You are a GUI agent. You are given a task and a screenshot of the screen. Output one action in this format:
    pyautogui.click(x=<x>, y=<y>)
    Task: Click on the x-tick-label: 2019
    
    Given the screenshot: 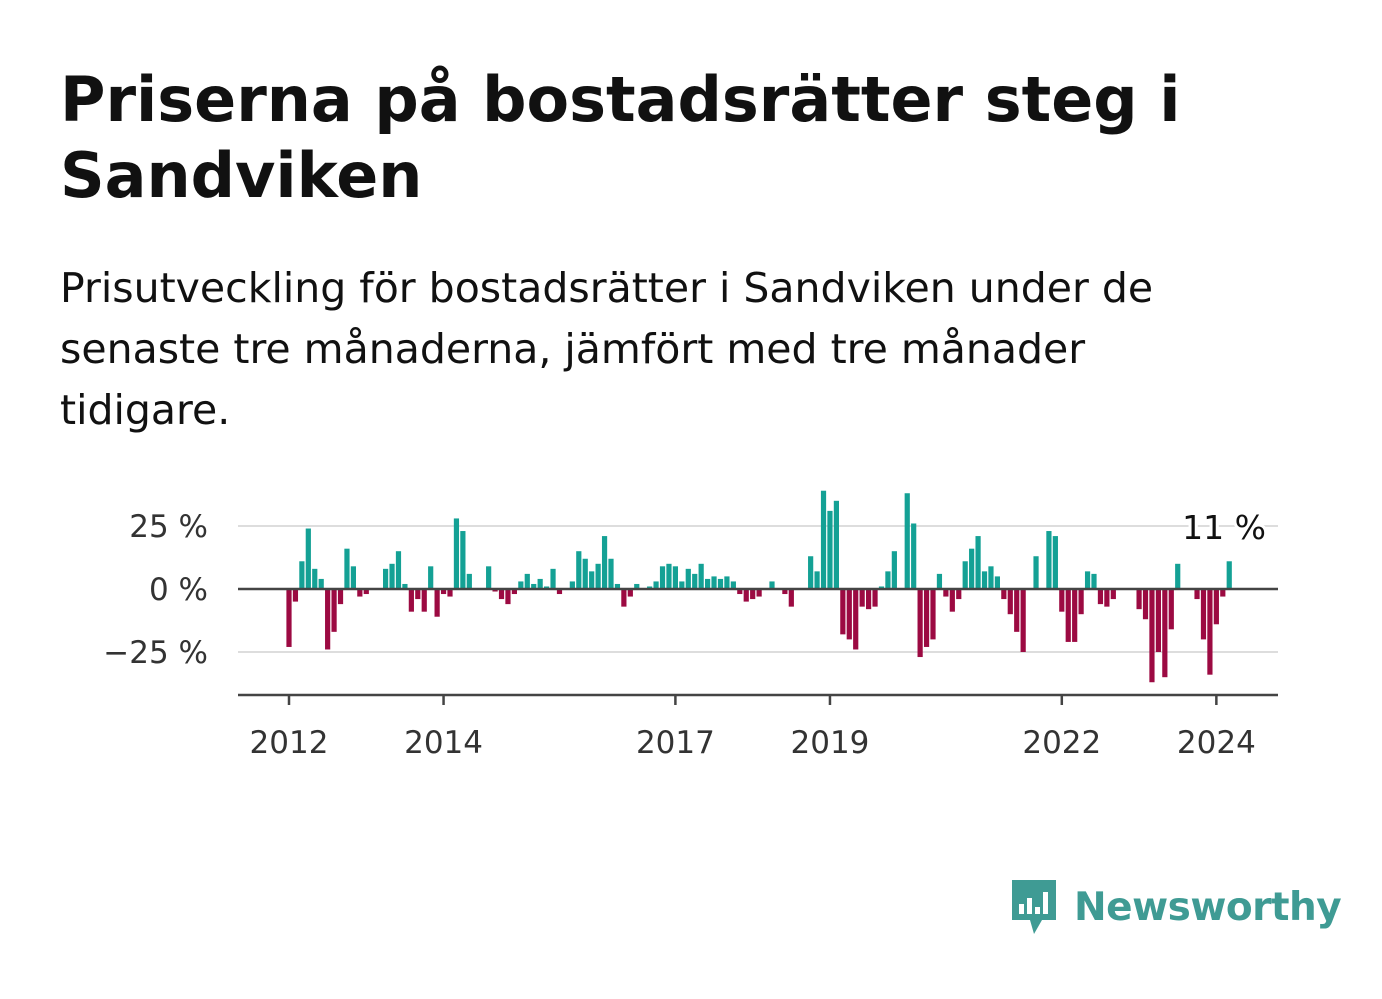 What is the action you would take?
    pyautogui.click(x=830, y=743)
    